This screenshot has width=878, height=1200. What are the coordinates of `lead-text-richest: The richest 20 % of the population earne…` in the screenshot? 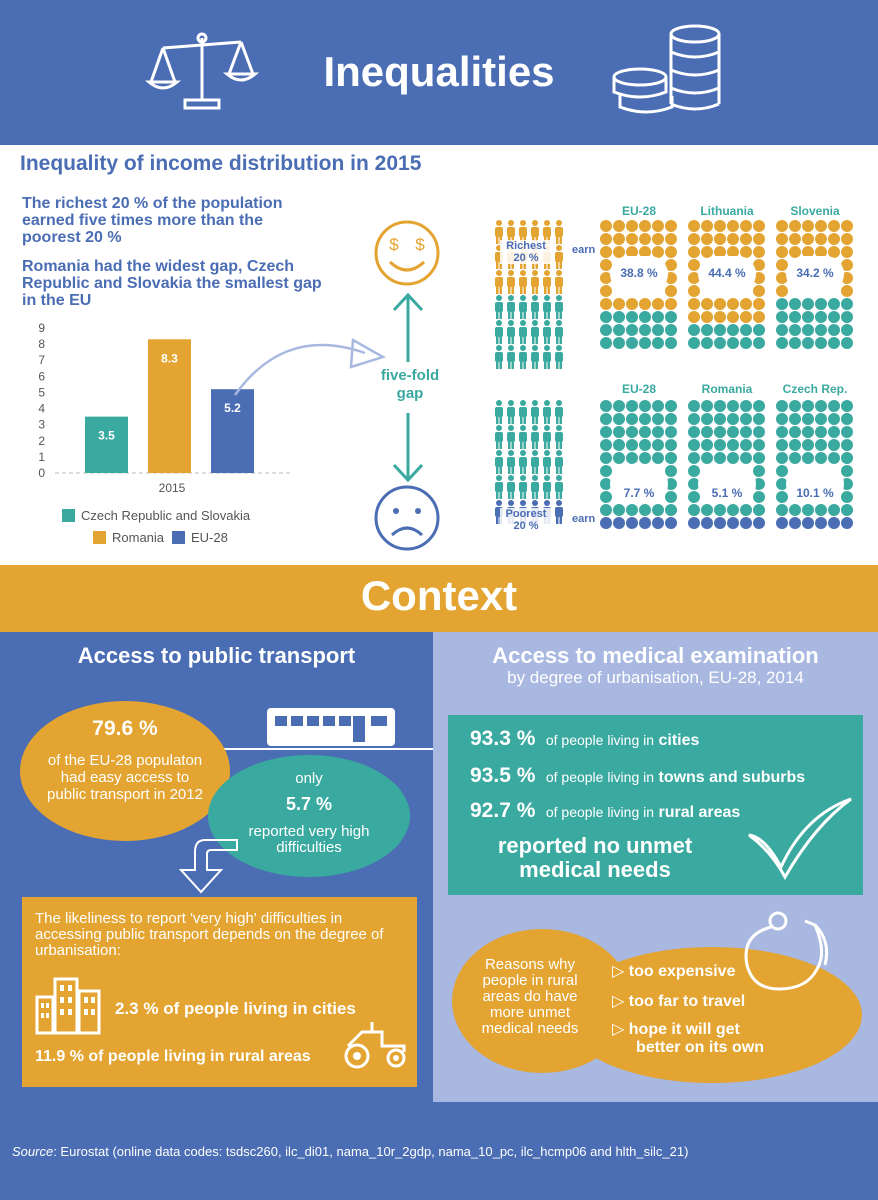 It's located at (152, 220).